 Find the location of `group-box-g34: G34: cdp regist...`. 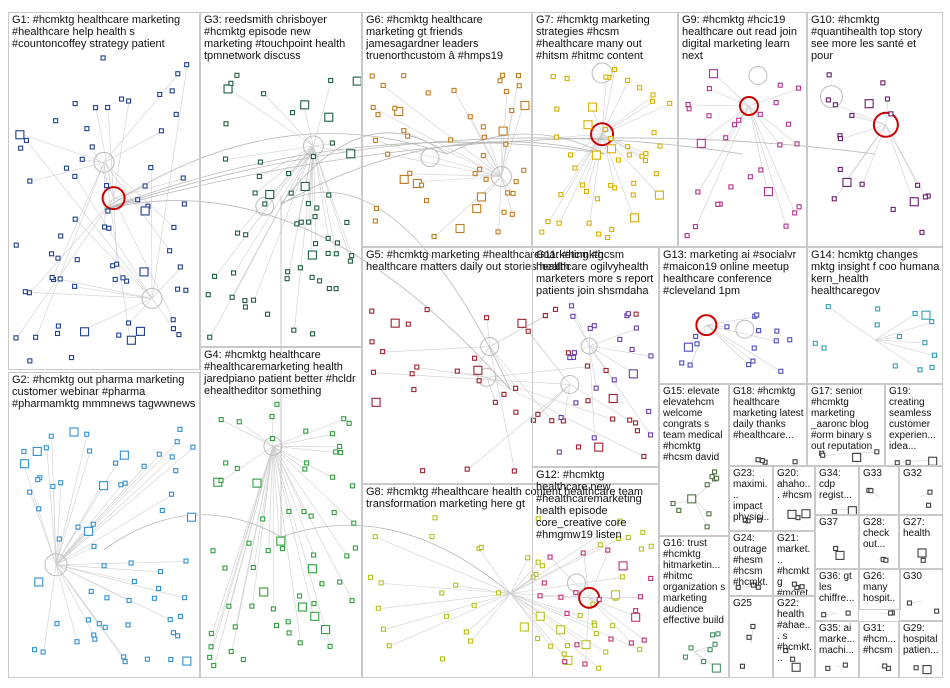

group-box-g34: G34: cdp regist... is located at coordinates (837, 490).